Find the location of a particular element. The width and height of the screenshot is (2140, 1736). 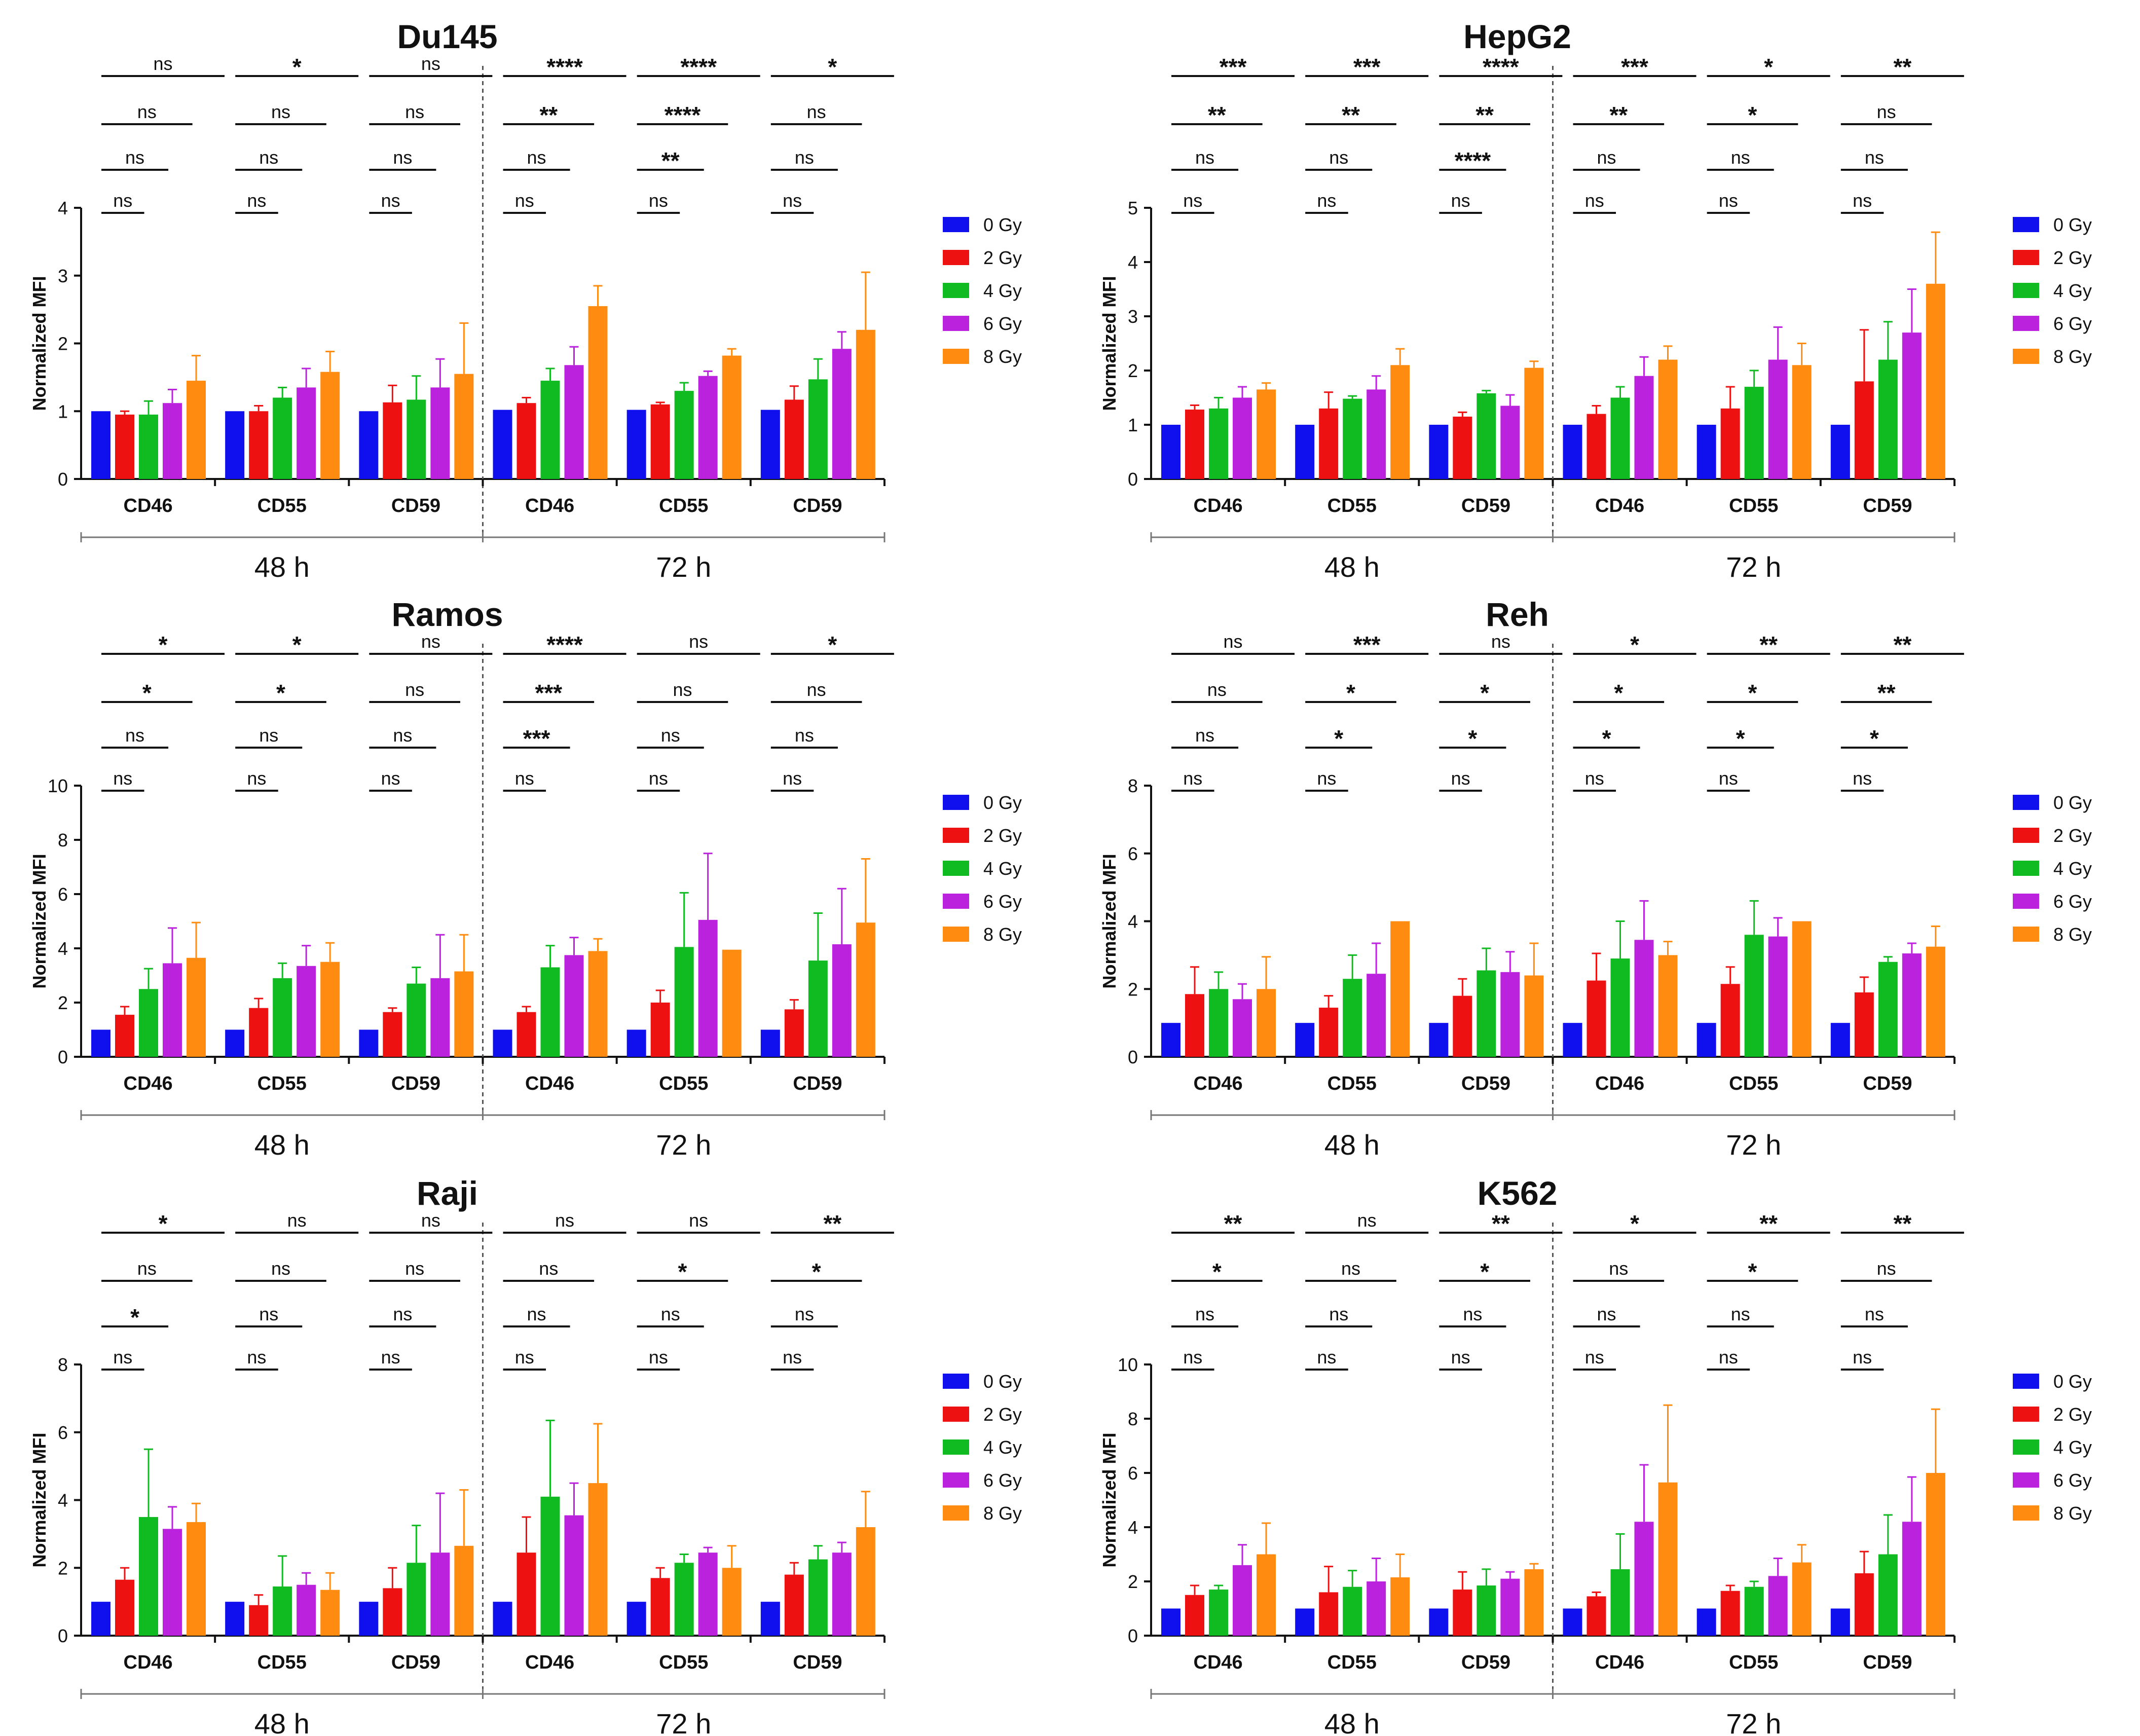

bar-cd55-4gy is located at coordinates (1754, 996).